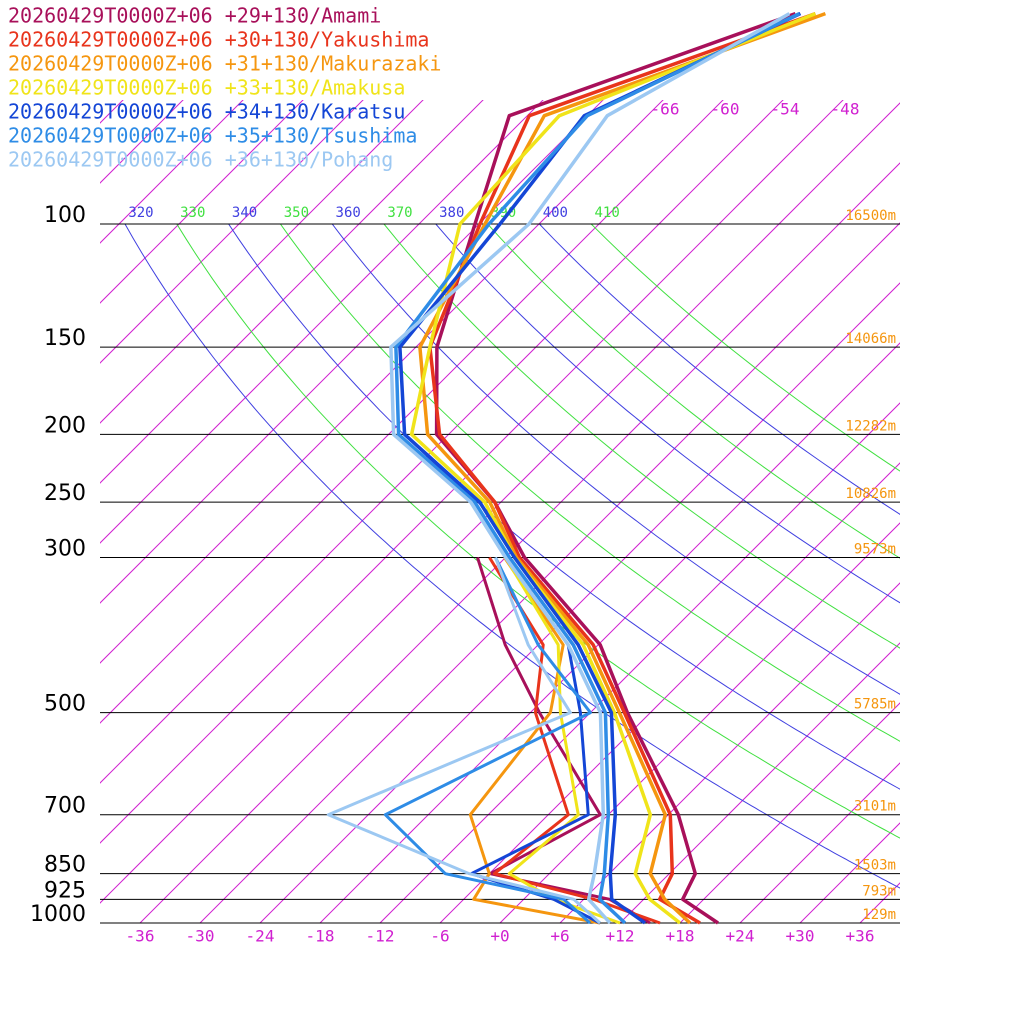  What do you see at coordinates (740, 936) in the screenshot?
I see `x-tick-label: +24` at bounding box center [740, 936].